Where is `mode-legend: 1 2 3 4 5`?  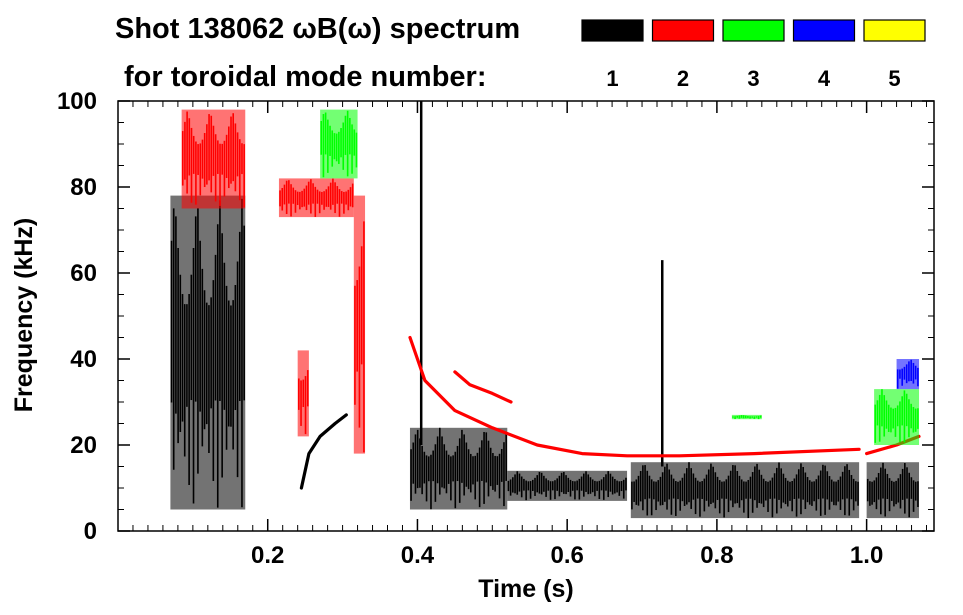
mode-legend: 1 2 3 4 5 is located at coordinates (753, 55).